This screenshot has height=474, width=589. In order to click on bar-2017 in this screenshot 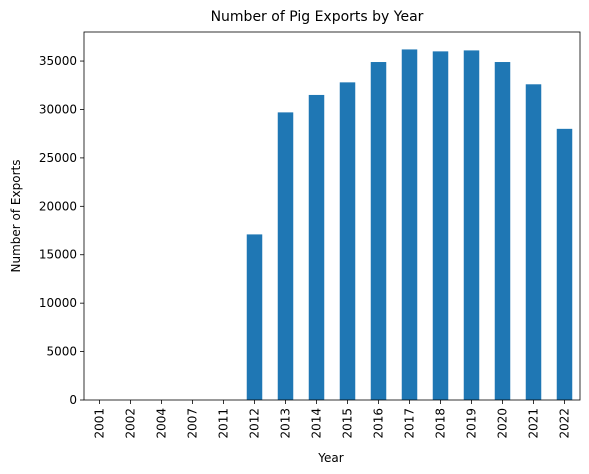, I will do `click(409, 224)`.